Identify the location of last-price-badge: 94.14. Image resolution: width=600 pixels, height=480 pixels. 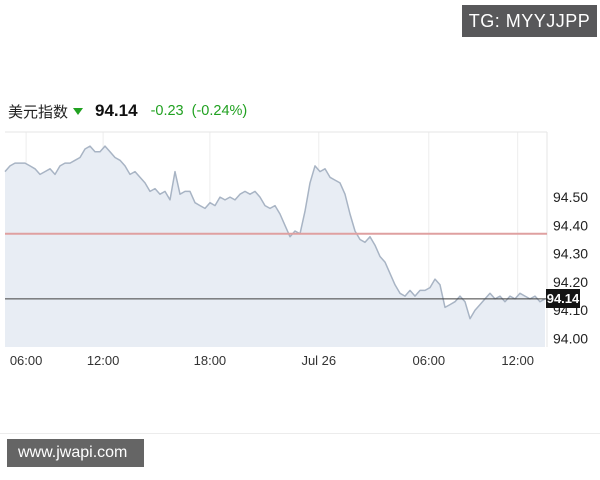
(563, 298).